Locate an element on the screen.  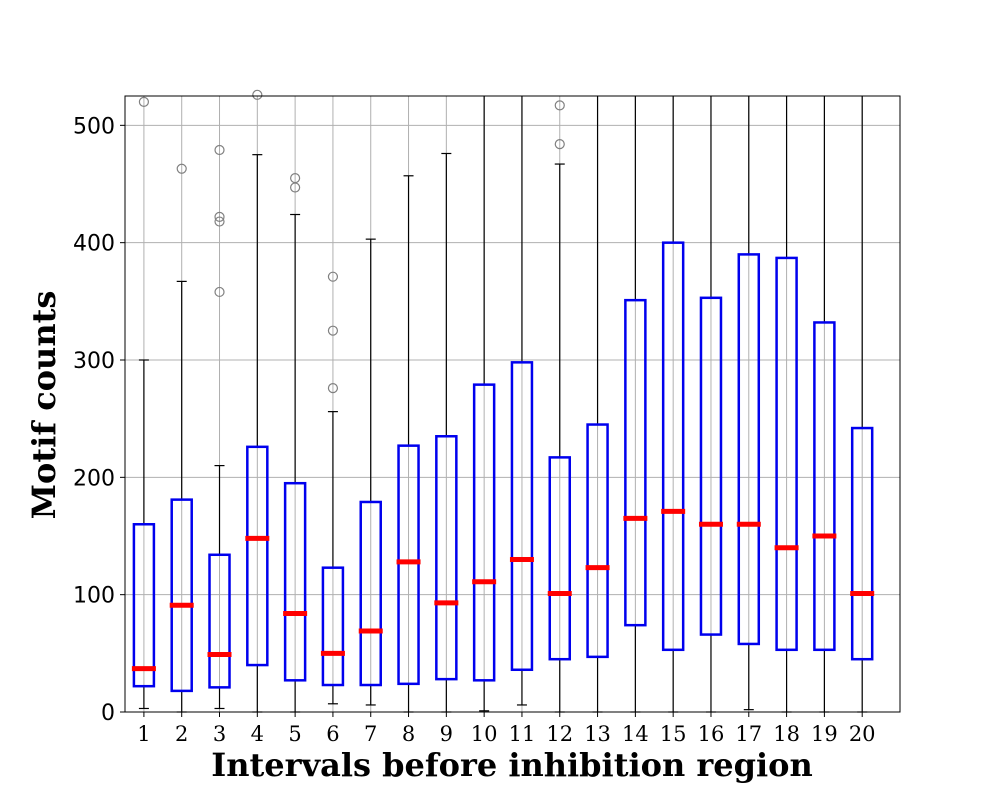
y-axis: 0 100 200 300 400 500 is located at coordinates (99, 420).